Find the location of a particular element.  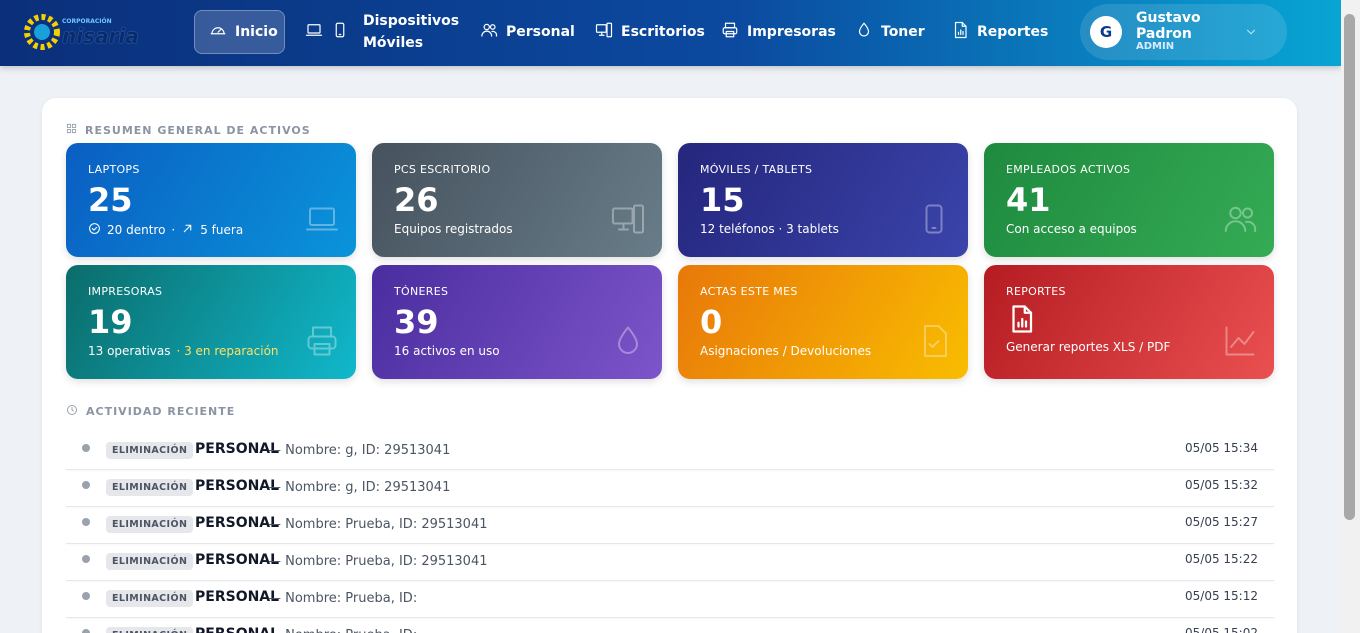

card-detail: Equipos registrados is located at coordinates (517, 229).